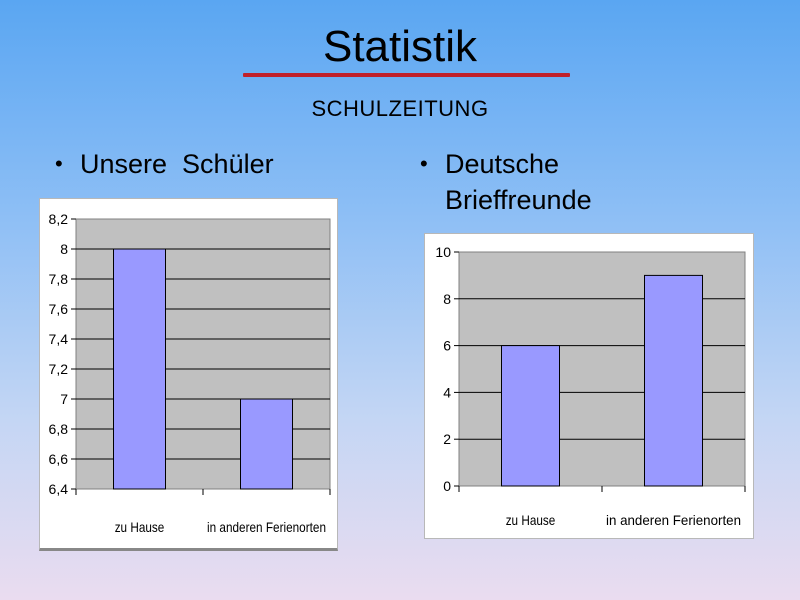 The height and width of the screenshot is (600, 800). I want to click on y-tick-label: 7,8, so click(59, 279).